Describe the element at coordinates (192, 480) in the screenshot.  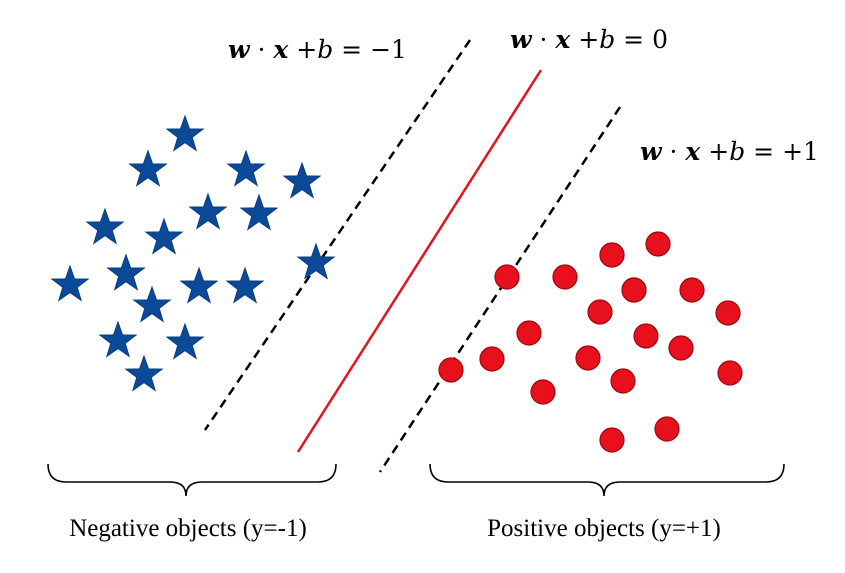
I see `negative-group-brace` at that location.